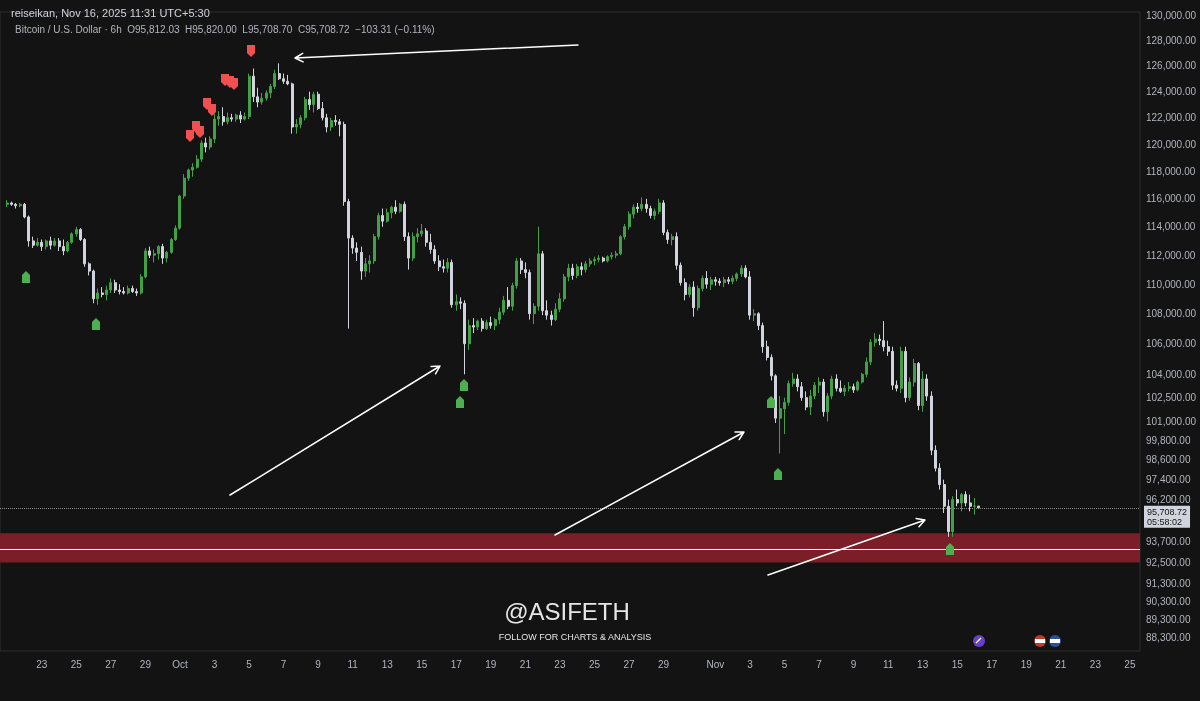  I want to click on x-tick-label: 27, so click(629, 664).